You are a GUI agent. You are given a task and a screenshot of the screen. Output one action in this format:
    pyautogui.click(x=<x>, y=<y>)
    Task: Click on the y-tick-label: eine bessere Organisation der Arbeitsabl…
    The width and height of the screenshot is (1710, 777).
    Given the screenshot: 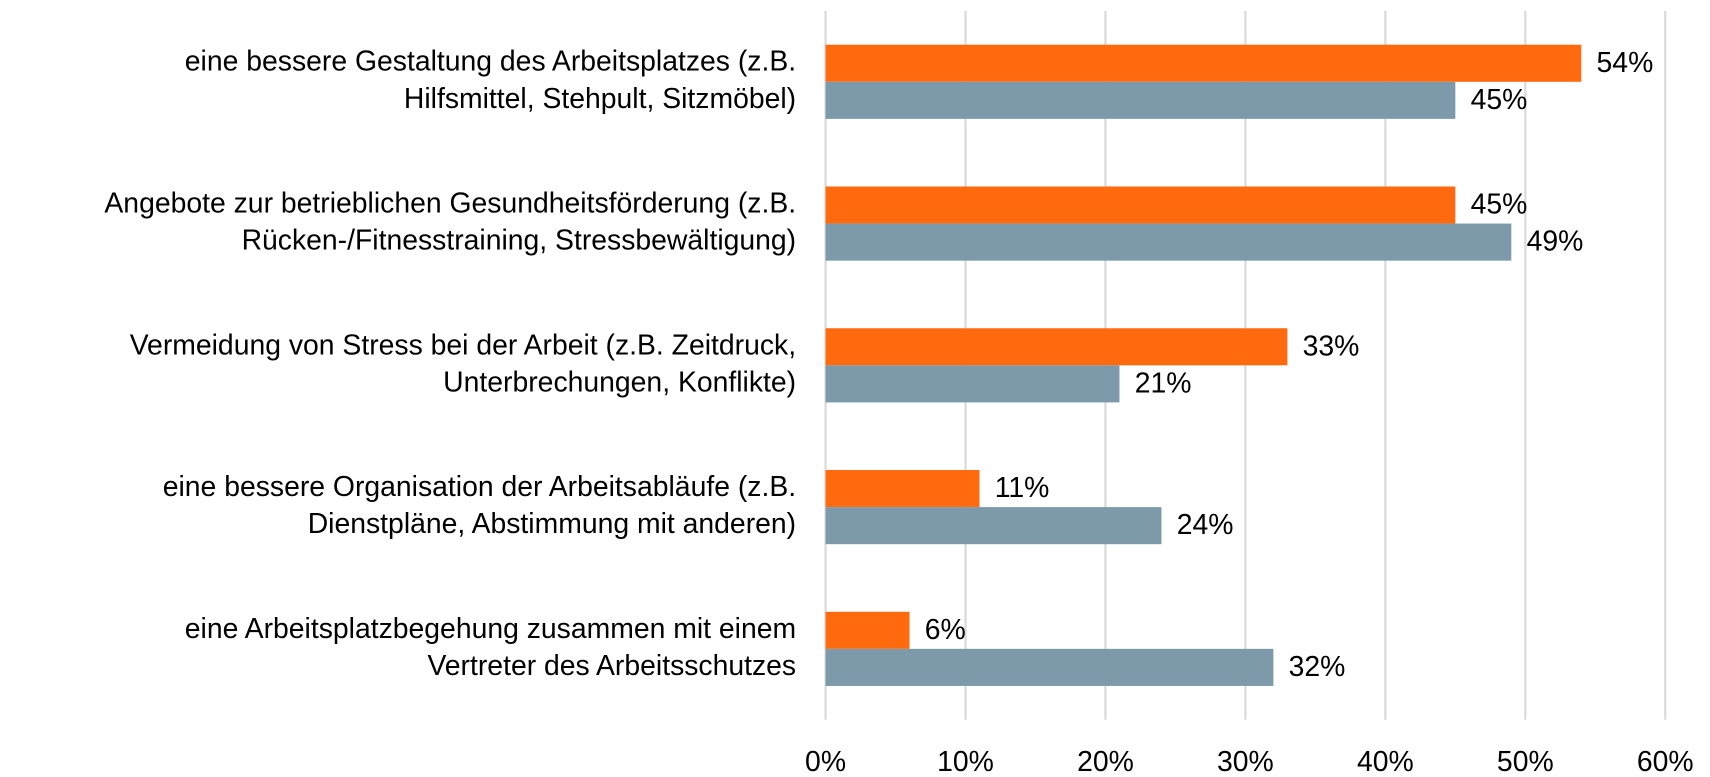 What is the action you would take?
    pyautogui.click(x=479, y=487)
    